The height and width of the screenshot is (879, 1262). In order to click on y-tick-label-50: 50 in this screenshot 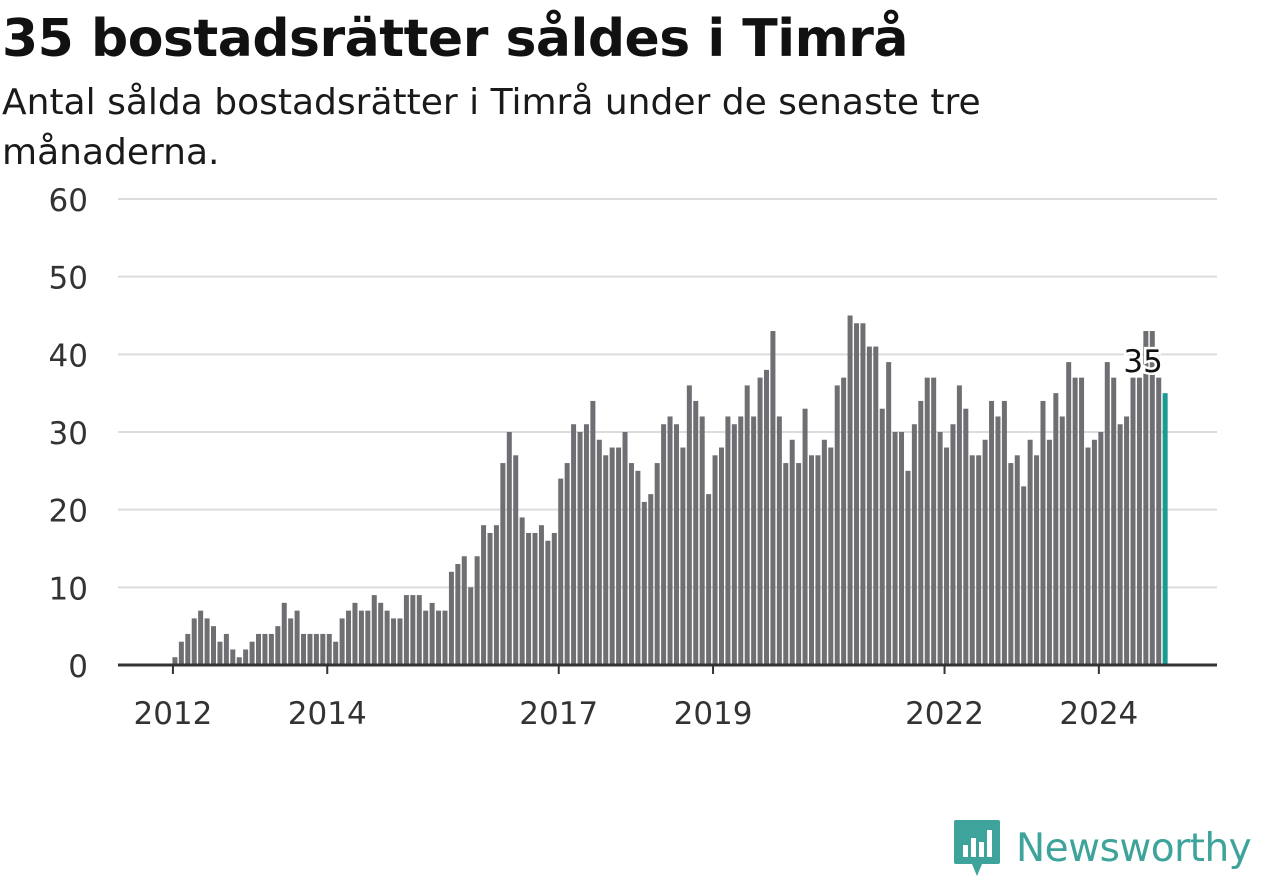, I will do `click(68, 279)`.